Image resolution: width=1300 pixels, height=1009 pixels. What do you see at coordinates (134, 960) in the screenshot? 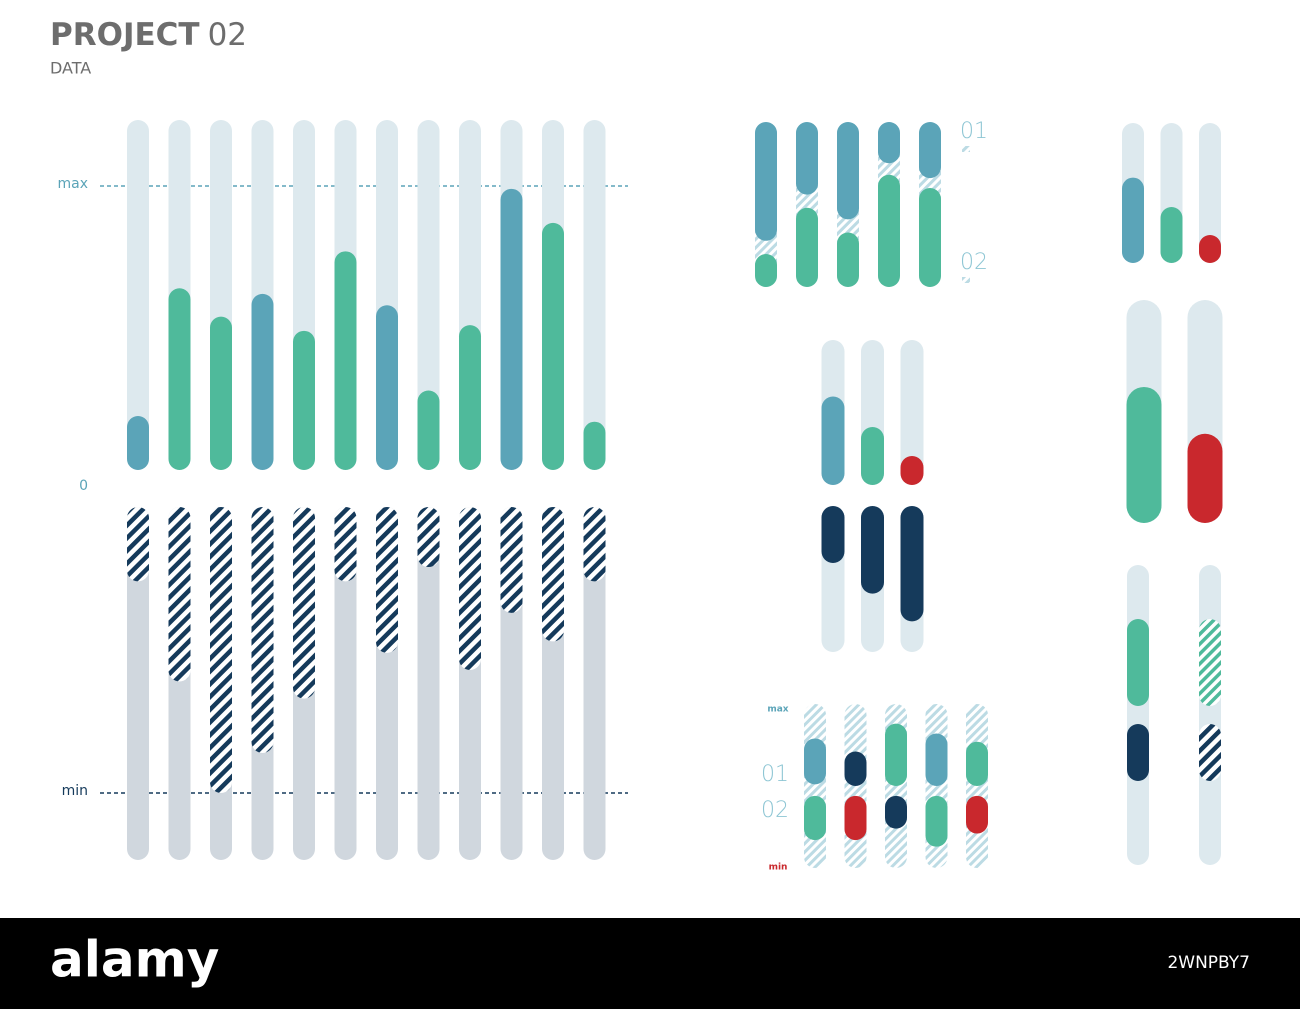
I see `watermark-brand: alamy` at bounding box center [134, 960].